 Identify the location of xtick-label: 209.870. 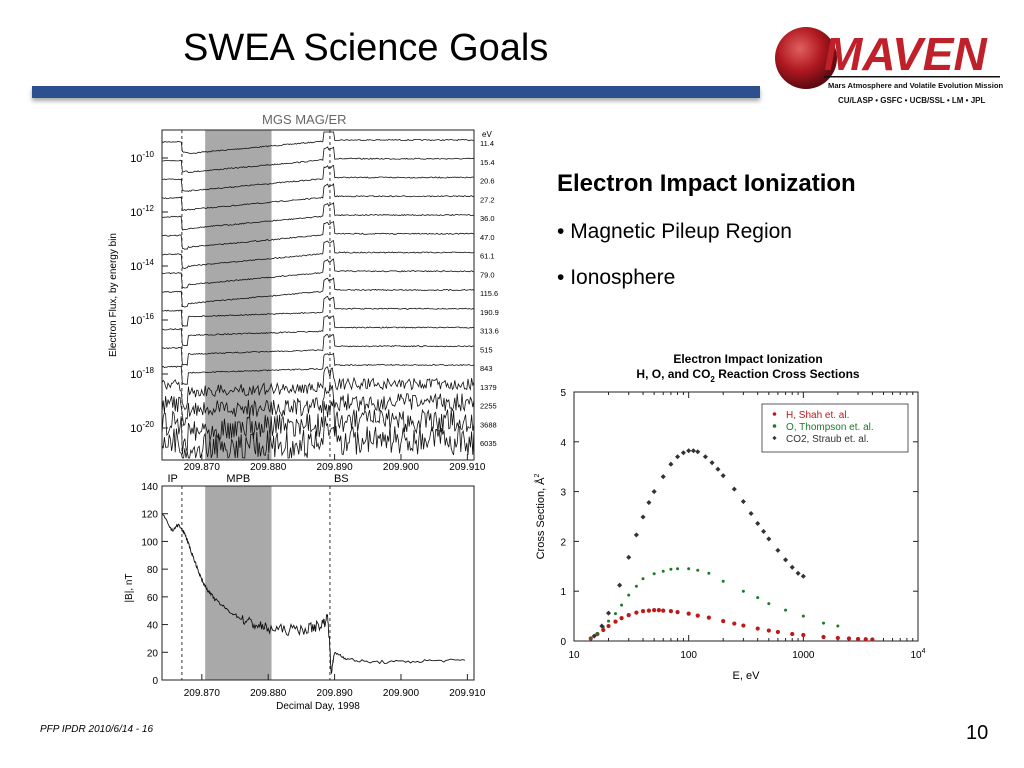
(202, 693).